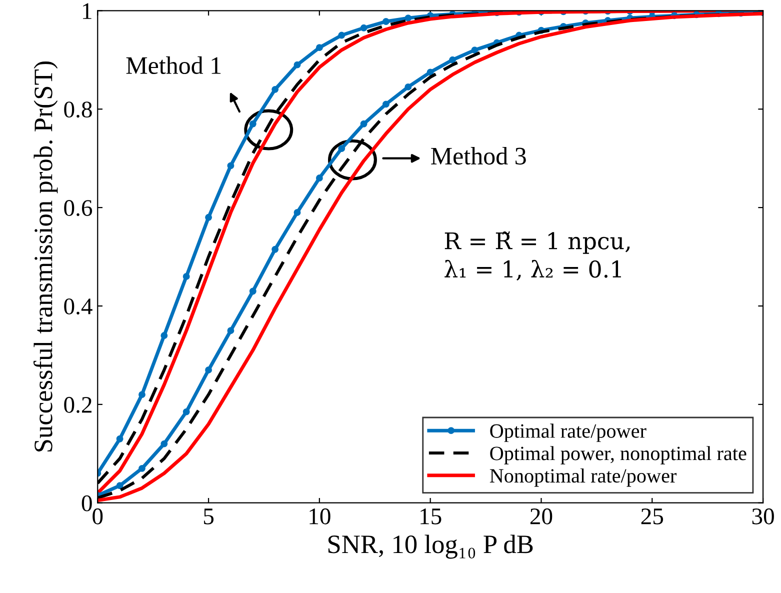 Image resolution: width=781 pixels, height=593 pixels. I want to click on x-tick-label: 25, so click(652, 516).